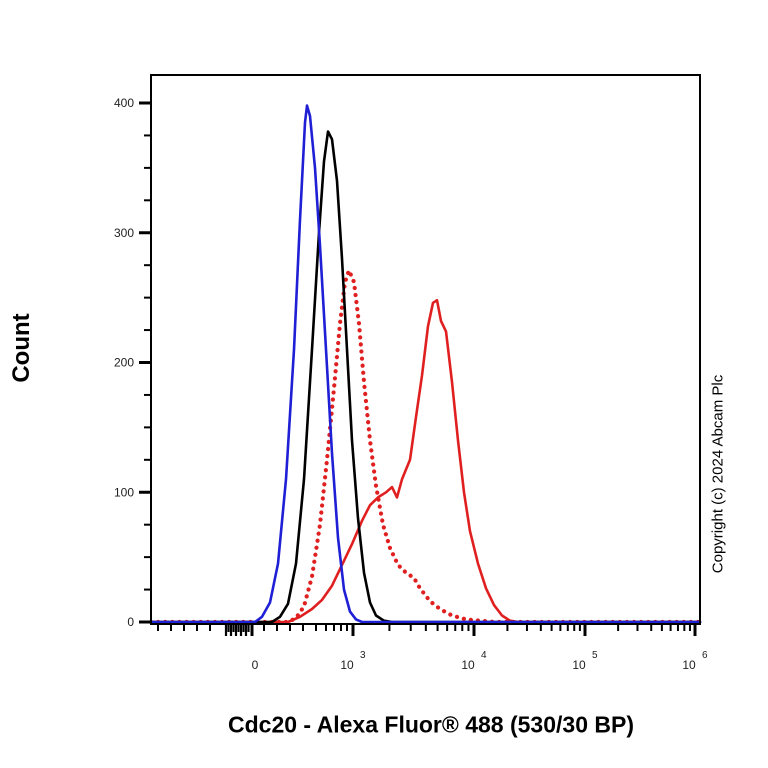 The width and height of the screenshot is (768, 768). I want to click on x-tick-exponent: 3, so click(363, 655).